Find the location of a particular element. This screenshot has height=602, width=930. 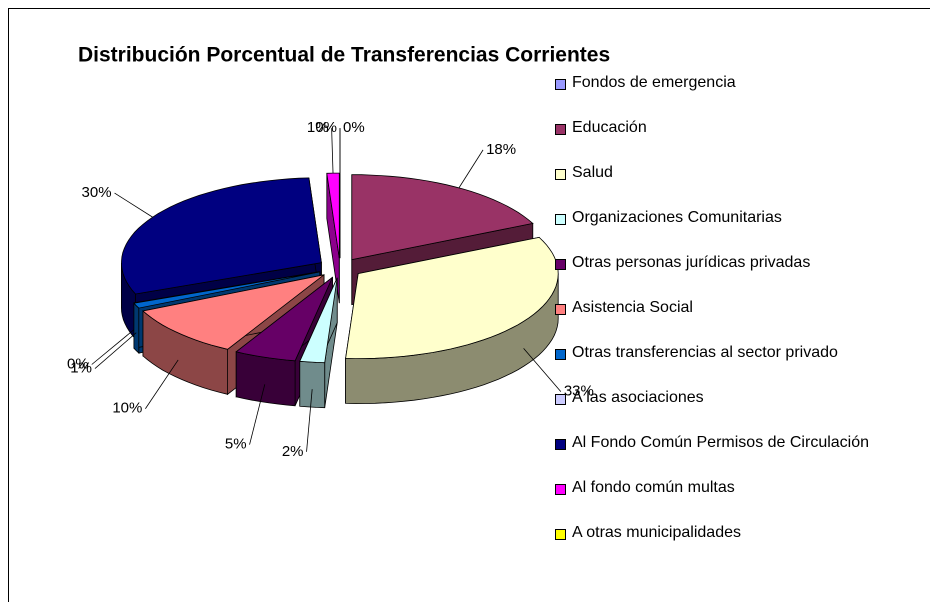

data-label: 30% is located at coordinates (97, 192).